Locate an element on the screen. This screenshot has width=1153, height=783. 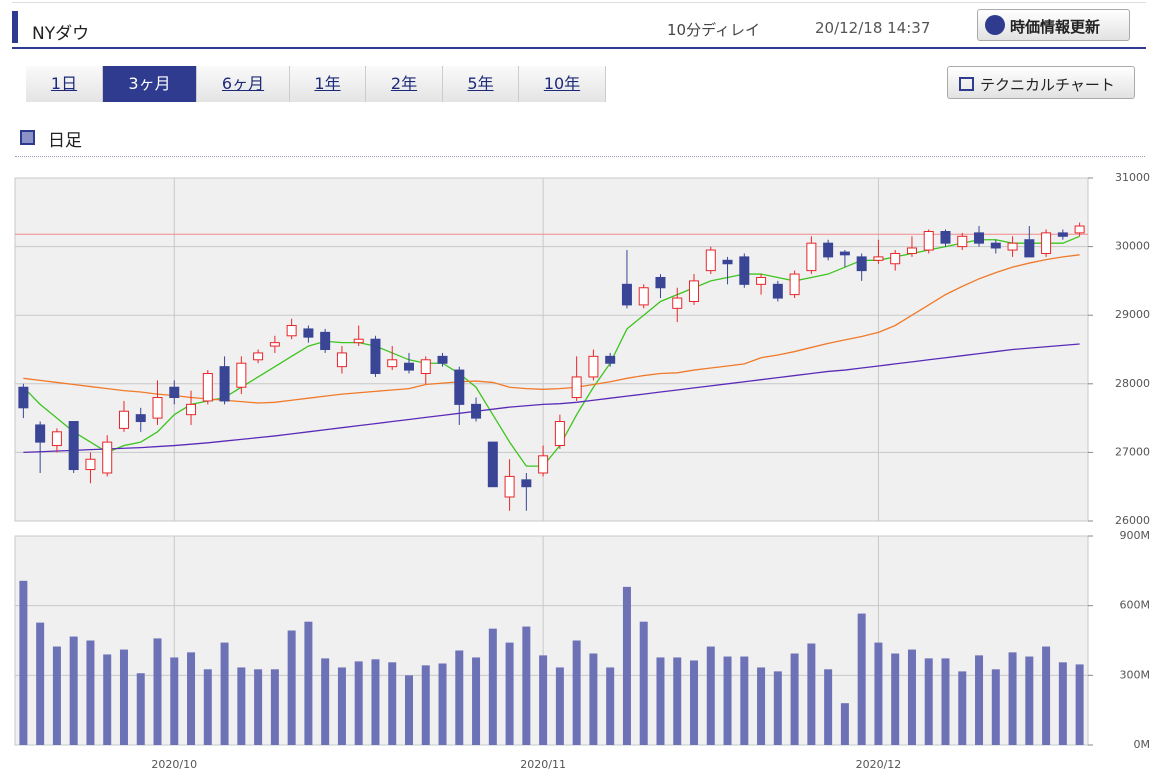
y-tick-label: 600M is located at coordinates (1135, 605).